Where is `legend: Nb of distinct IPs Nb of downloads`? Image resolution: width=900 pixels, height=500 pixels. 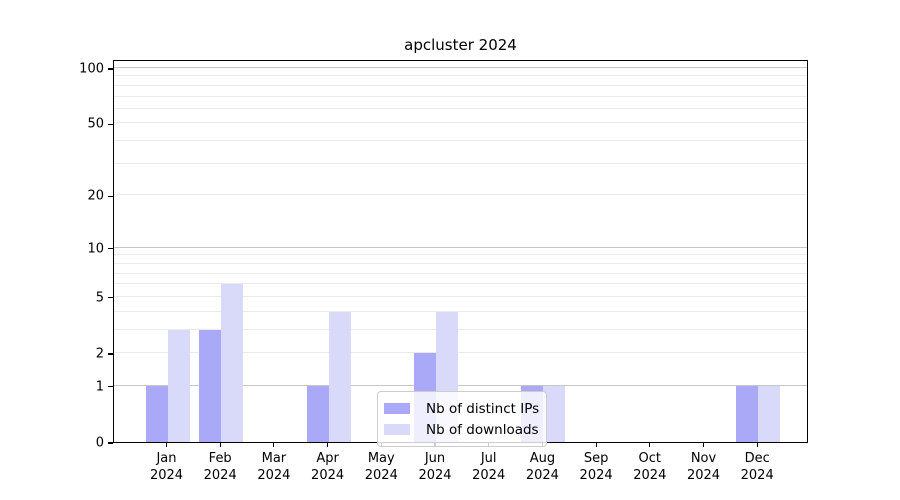
legend: Nb of distinct IPs Nb of downloads is located at coordinates (462, 419).